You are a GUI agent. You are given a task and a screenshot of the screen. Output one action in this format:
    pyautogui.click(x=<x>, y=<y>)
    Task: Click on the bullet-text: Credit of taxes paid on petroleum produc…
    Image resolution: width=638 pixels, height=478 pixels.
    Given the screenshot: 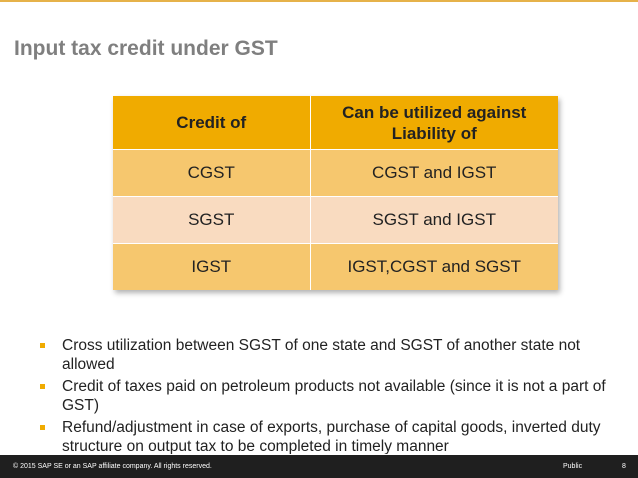 What is the action you would take?
    pyautogui.click(x=334, y=396)
    